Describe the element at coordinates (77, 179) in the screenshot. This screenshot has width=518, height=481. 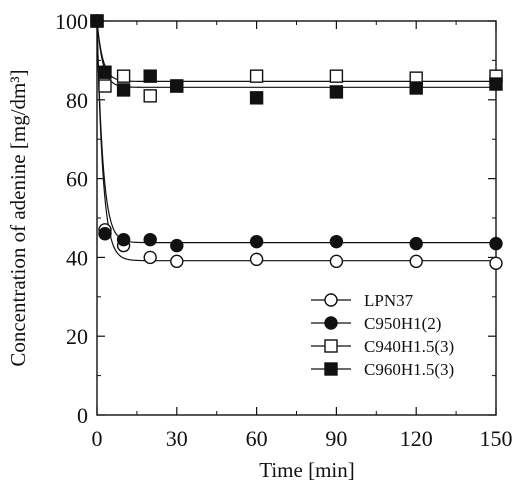
I see `y-tick-label: 60` at that location.